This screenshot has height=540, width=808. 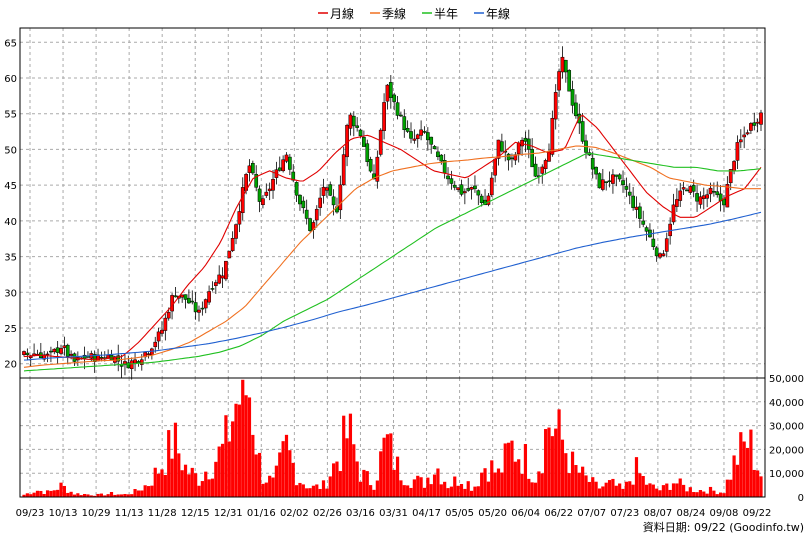 I want to click on date-tick-label: 10/13, so click(x=63, y=513).